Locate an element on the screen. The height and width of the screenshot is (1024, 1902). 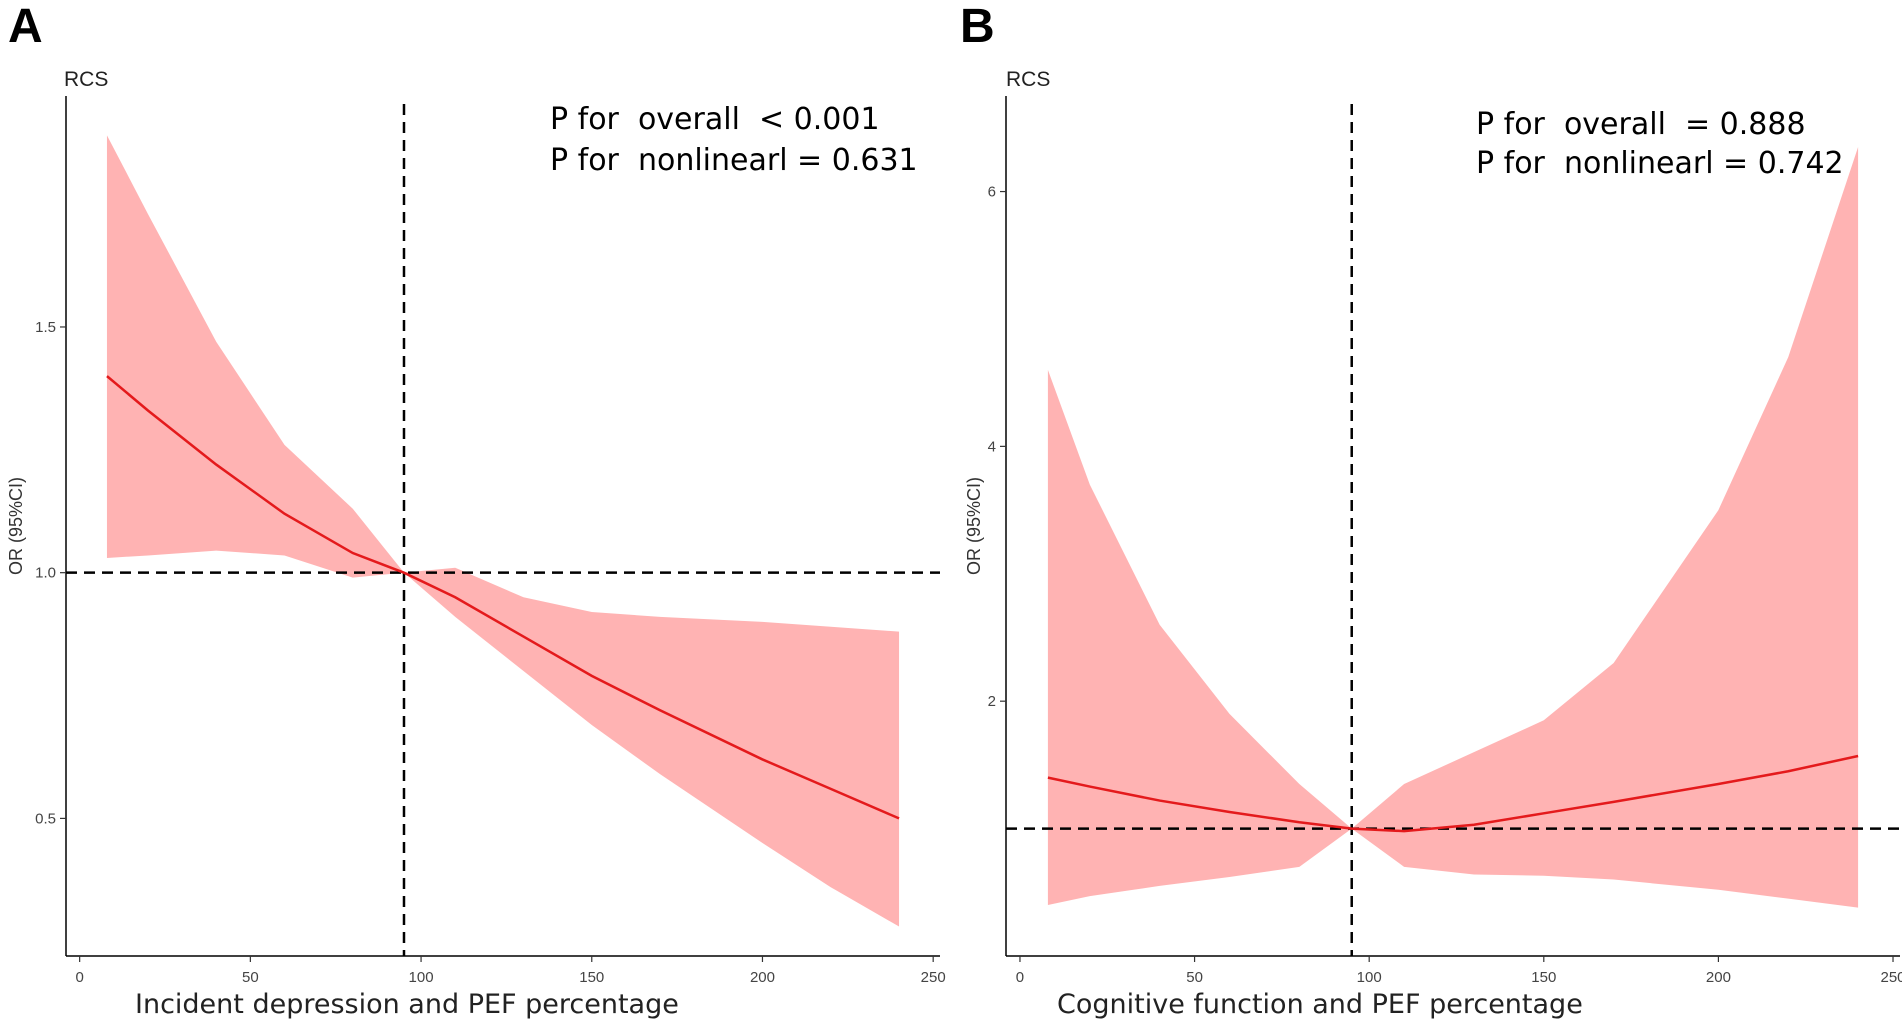
y-tick-label: 1.5 is located at coordinates (45, 327).